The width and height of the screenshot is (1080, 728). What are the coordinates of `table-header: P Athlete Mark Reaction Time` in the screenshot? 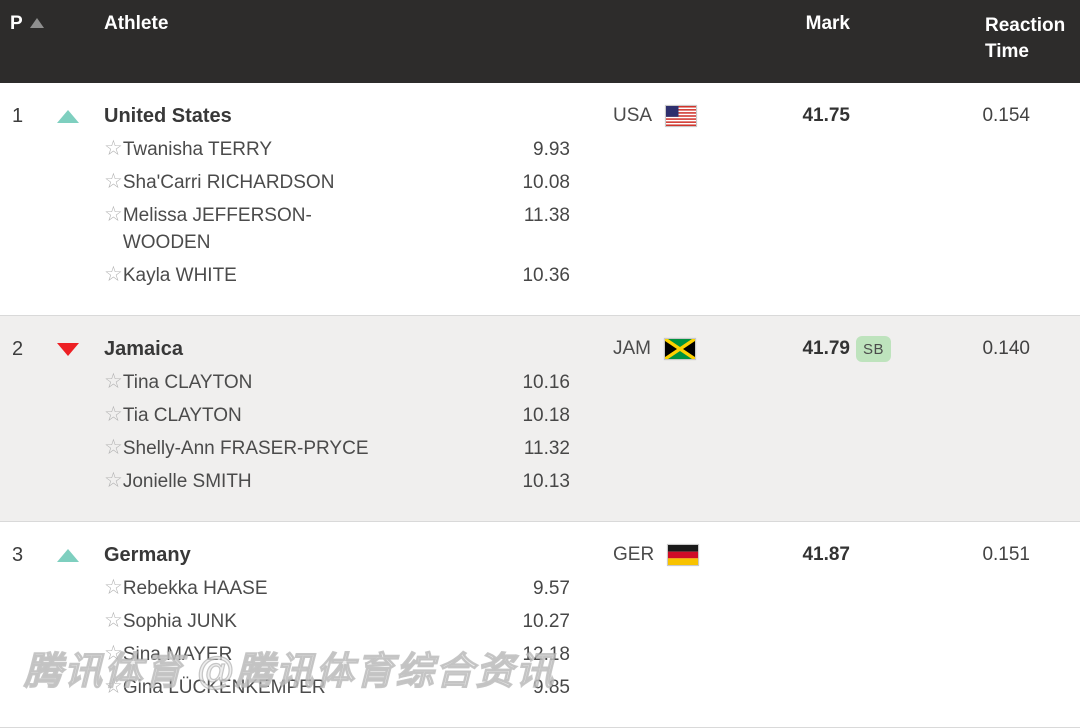 It's located at (540, 41).